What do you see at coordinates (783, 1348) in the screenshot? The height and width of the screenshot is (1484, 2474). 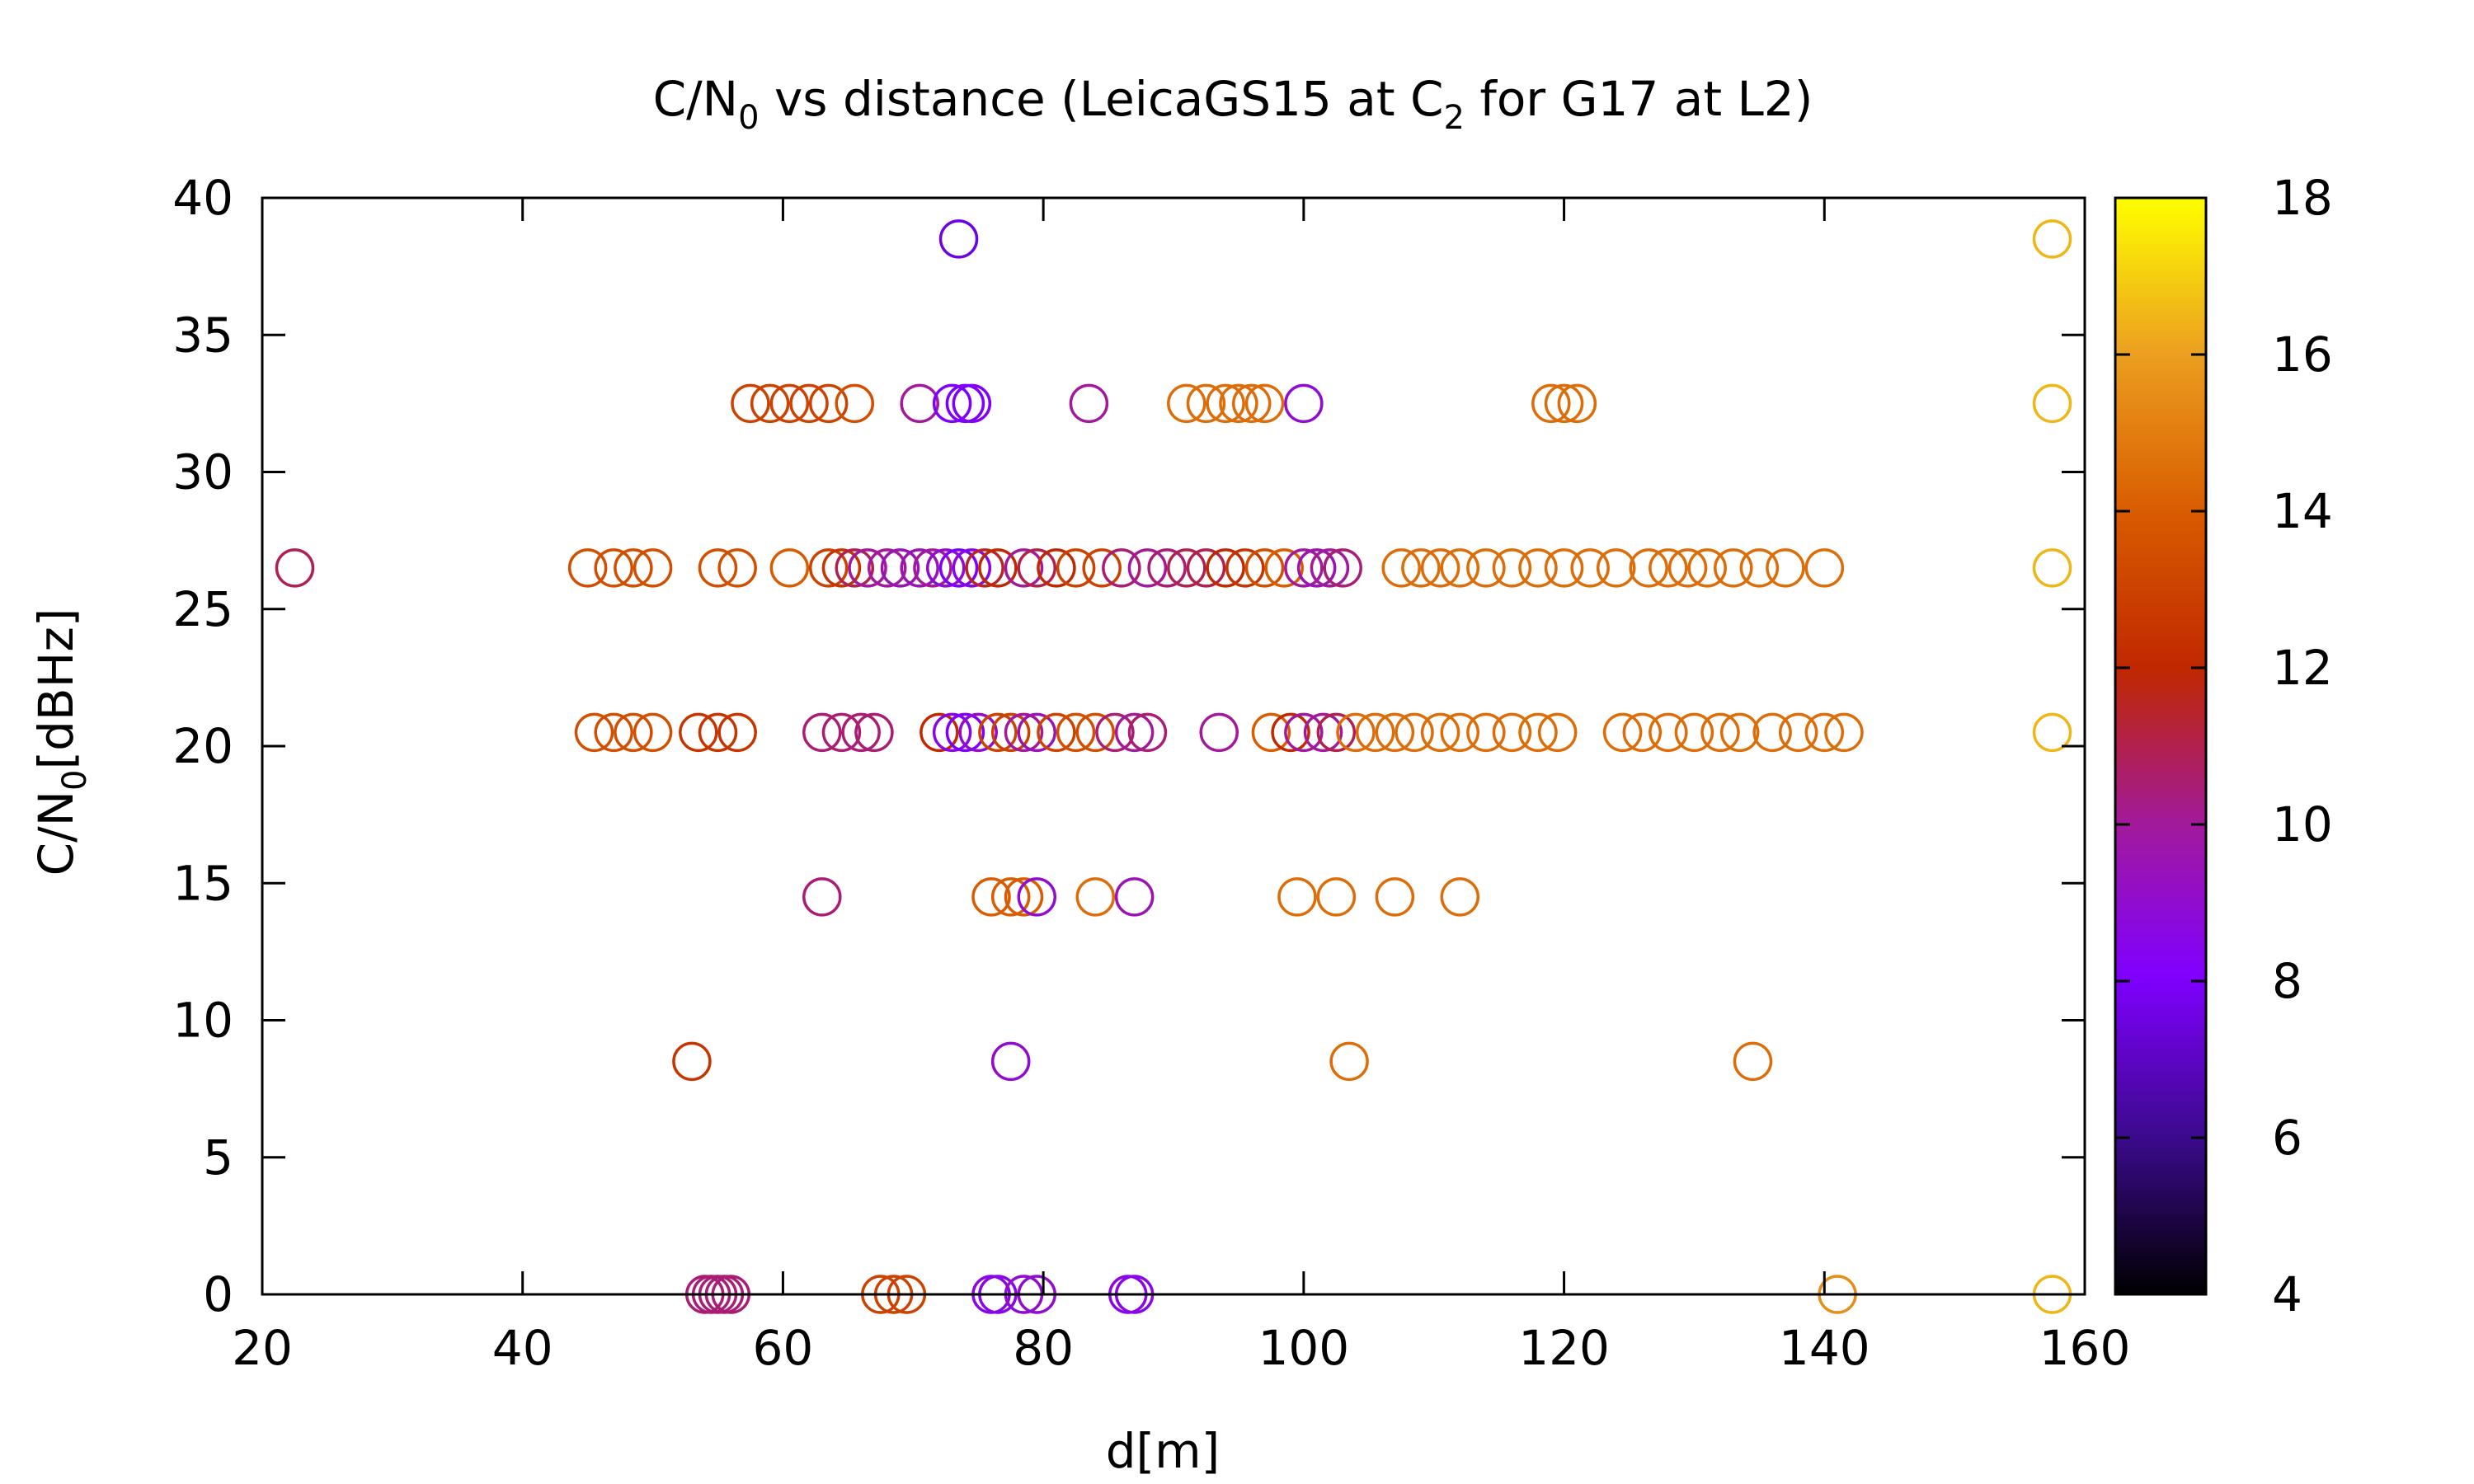 I see `x-tick-label: 60` at bounding box center [783, 1348].